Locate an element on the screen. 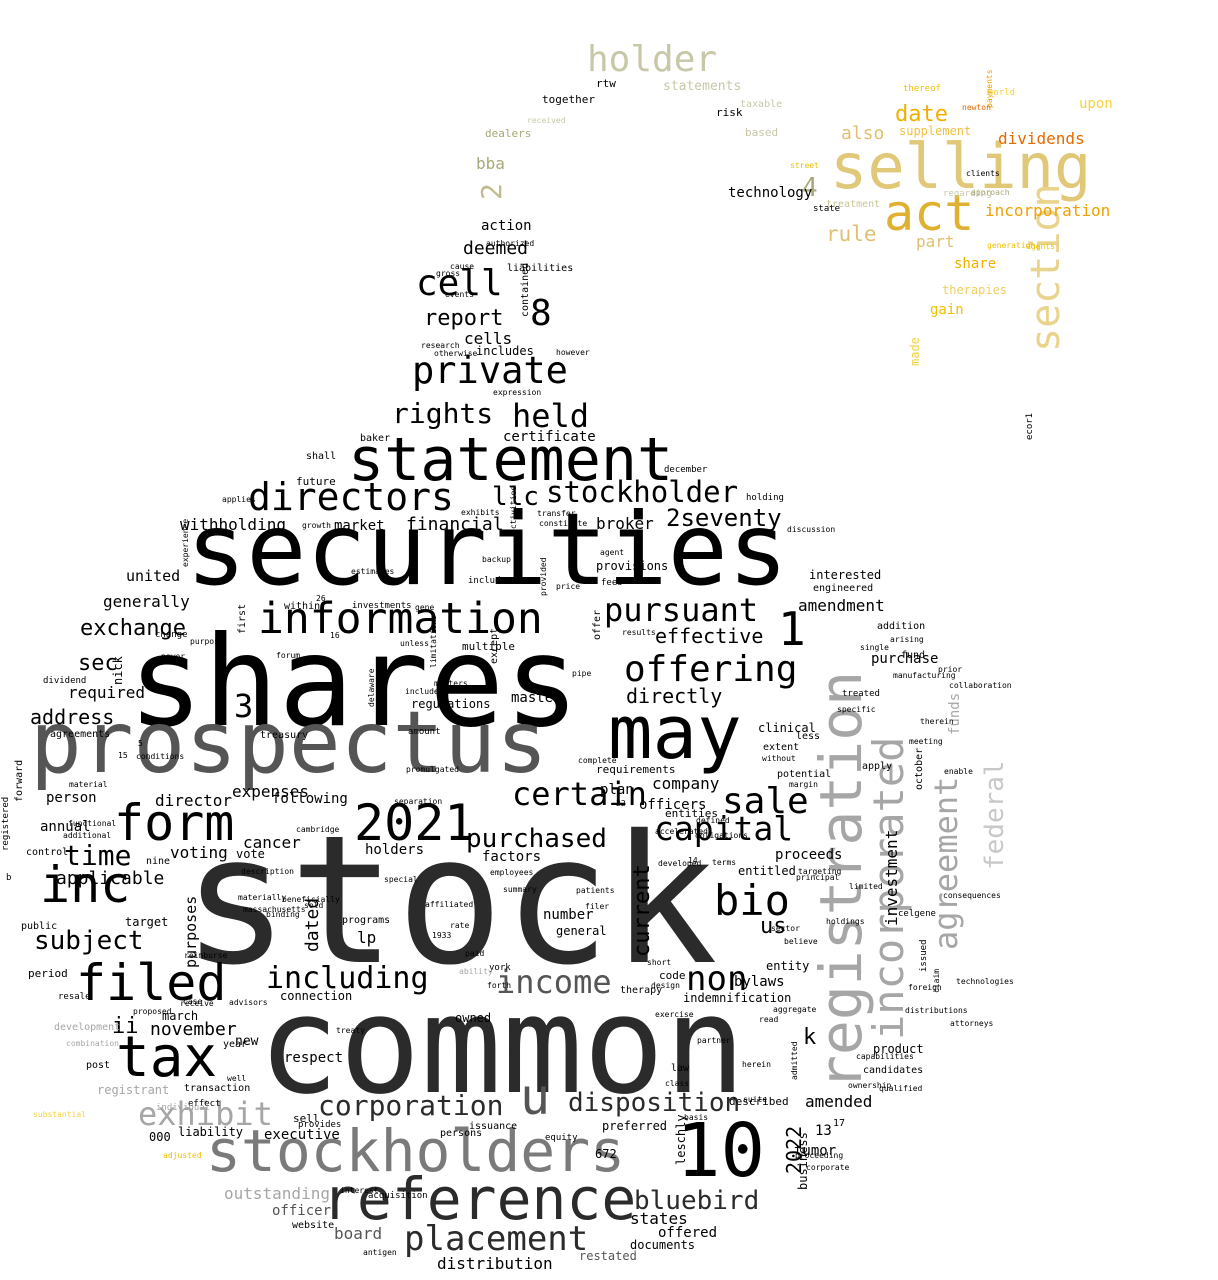 The image size is (1218, 1280). word-sold: sold is located at coordinates (314, 905).